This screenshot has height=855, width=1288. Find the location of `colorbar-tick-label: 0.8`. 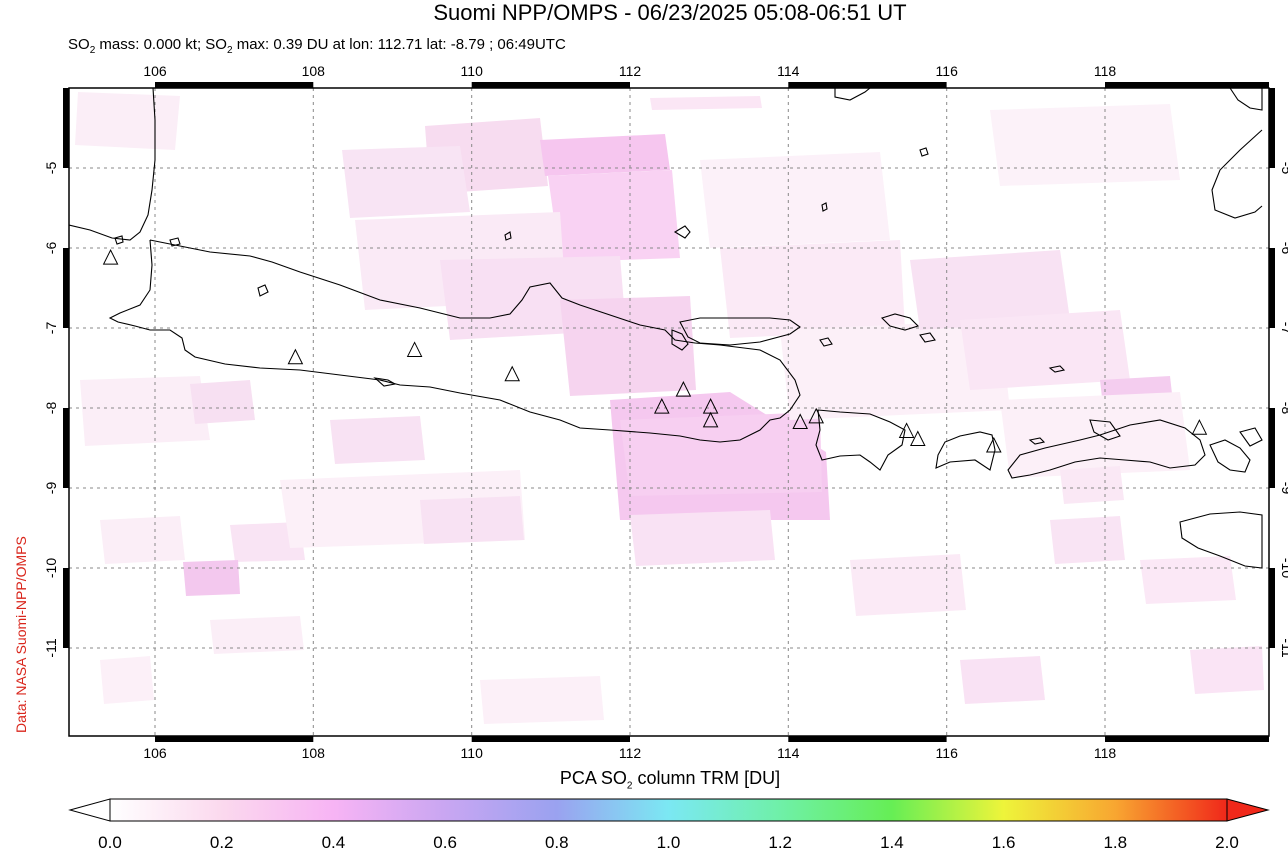

colorbar-tick-label: 0.8 is located at coordinates (557, 842).